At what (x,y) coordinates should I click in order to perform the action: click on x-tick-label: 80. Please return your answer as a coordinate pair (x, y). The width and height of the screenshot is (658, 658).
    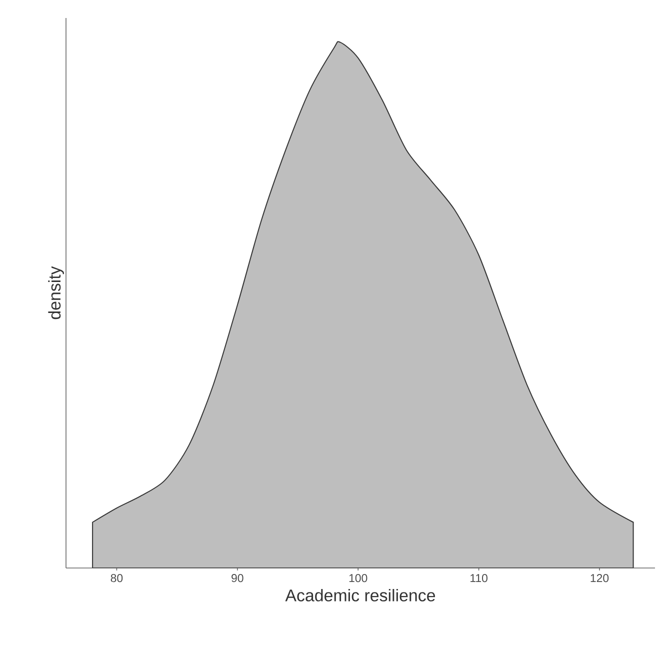
    Looking at the image, I should click on (116, 578).